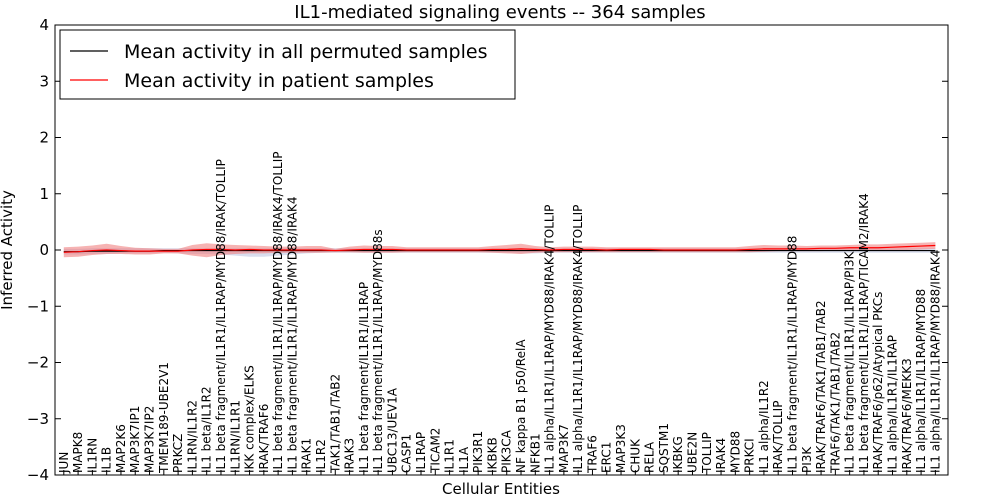  What do you see at coordinates (650, 457) in the screenshot?
I see `x-tick-label: RELA` at bounding box center [650, 457].